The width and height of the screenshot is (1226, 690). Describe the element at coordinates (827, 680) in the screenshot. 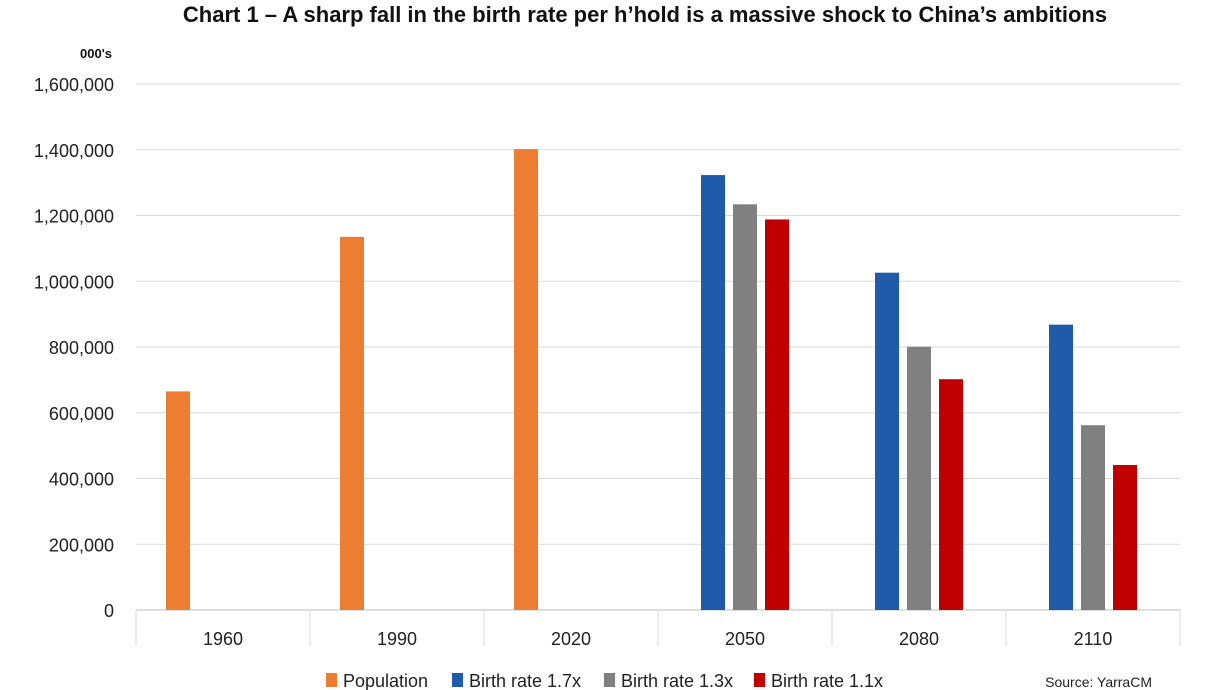

I see `legend-label: Birth rate 1.1x` at that location.